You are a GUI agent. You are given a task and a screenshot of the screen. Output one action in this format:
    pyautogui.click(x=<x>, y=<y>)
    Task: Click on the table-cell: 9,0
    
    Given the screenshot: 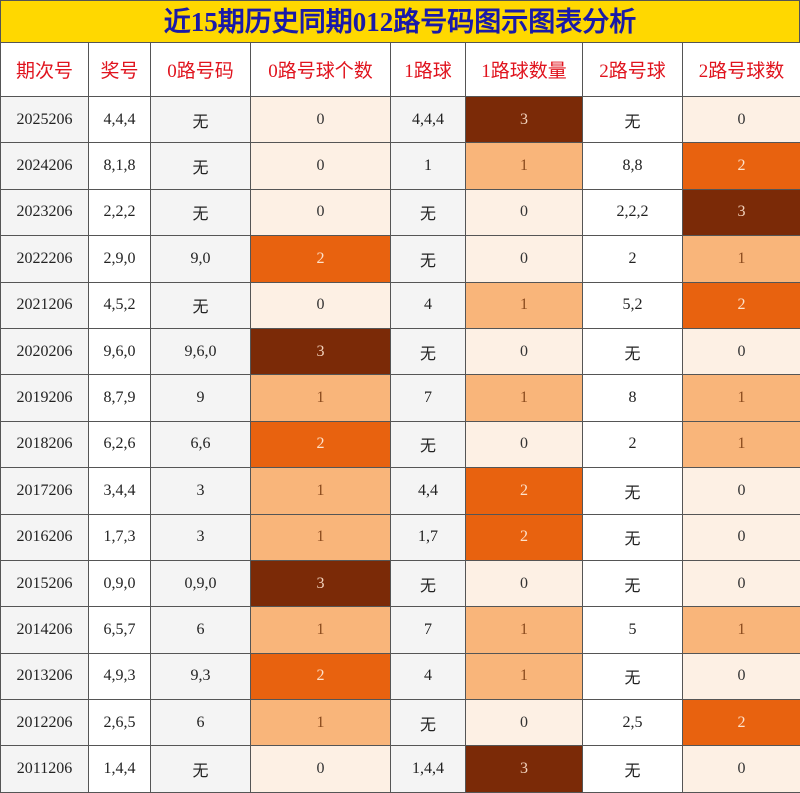 What is the action you would take?
    pyautogui.click(x=200, y=259)
    